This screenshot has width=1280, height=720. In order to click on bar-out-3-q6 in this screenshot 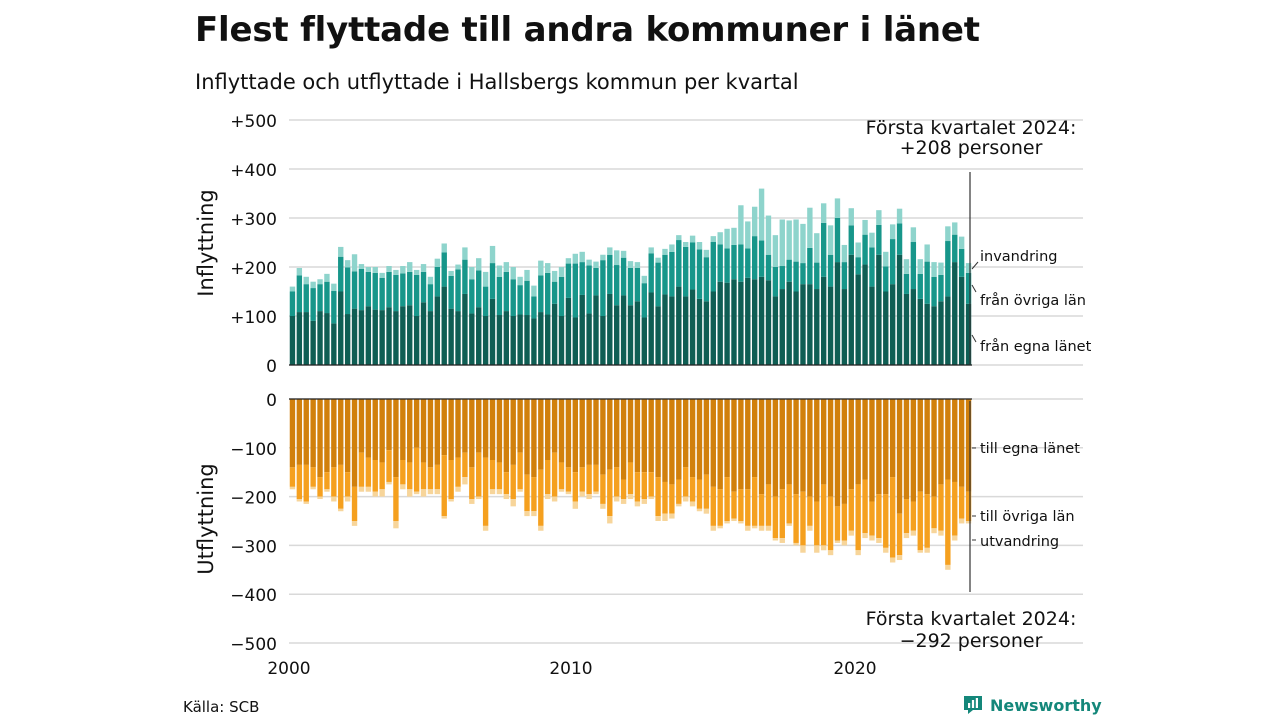, I will do `click(334, 499)`.